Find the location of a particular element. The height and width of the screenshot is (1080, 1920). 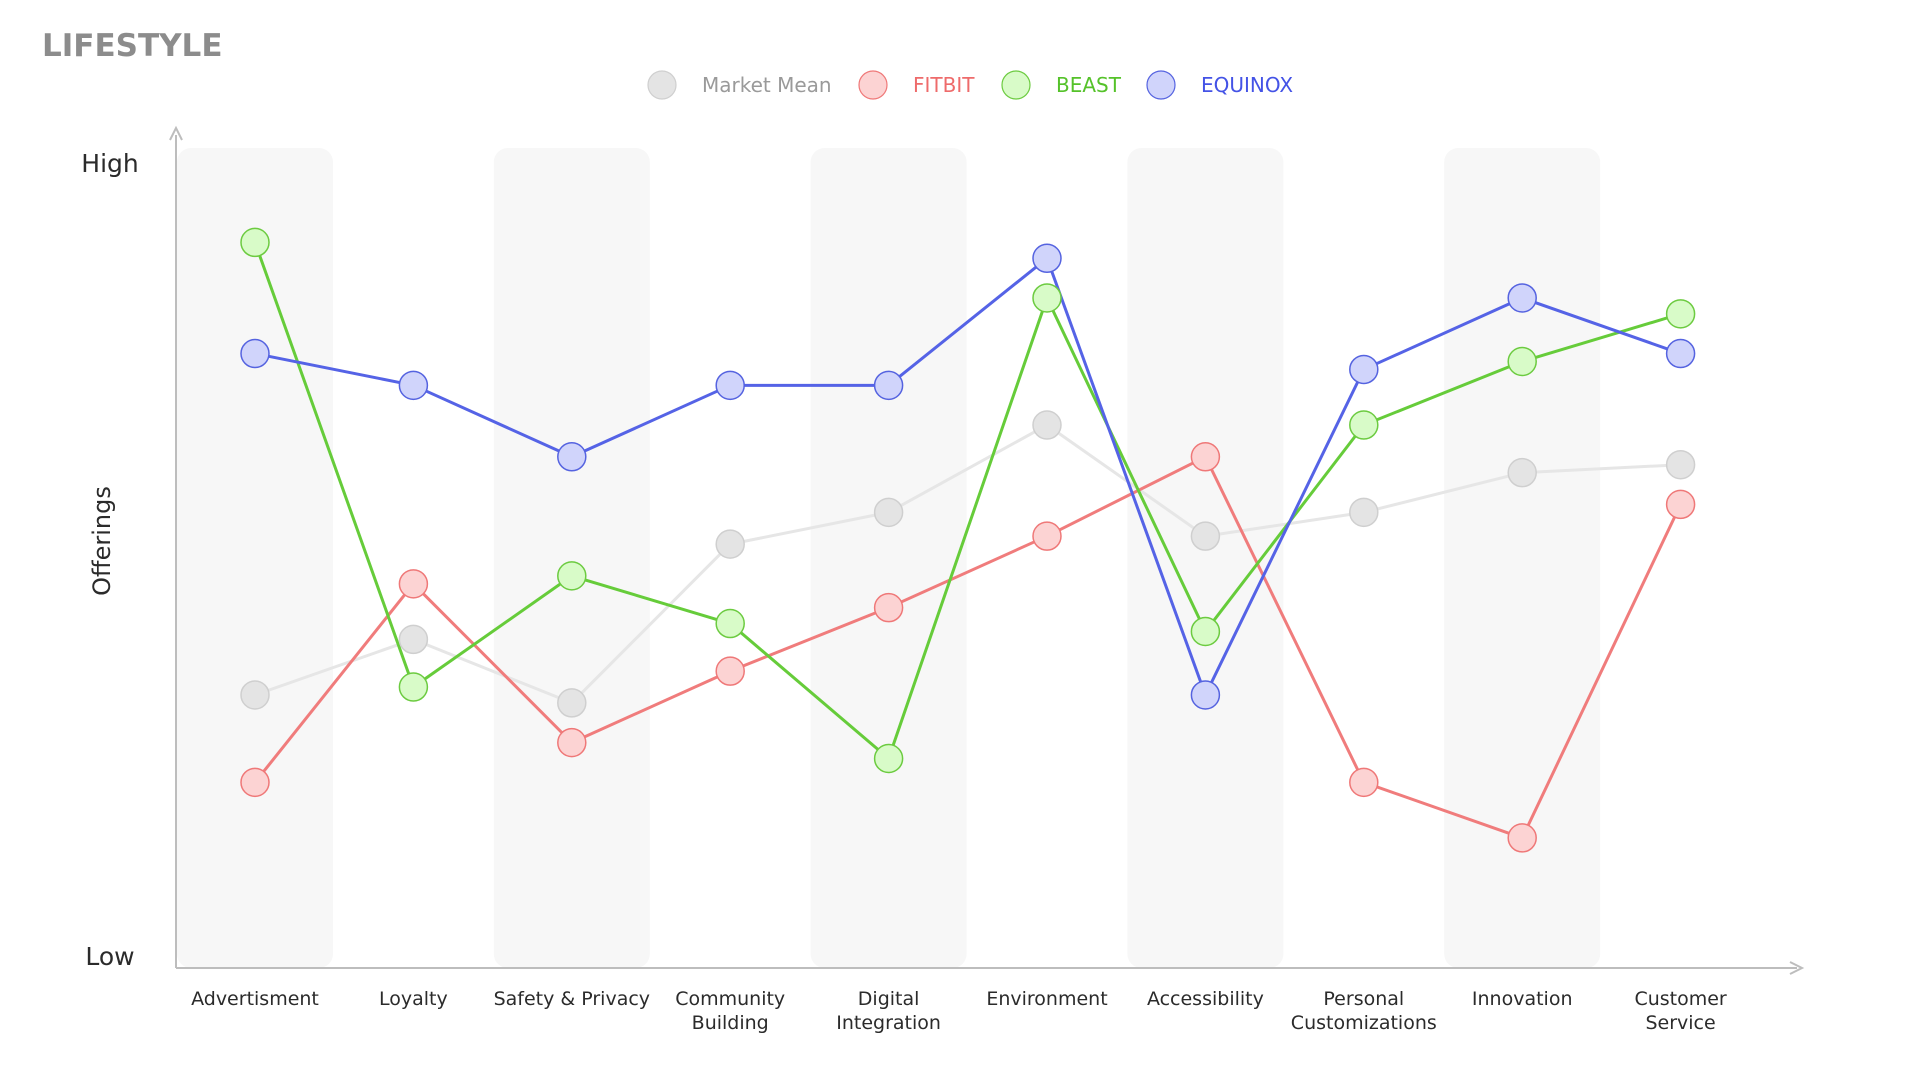

x-tick-label: Personal is located at coordinates (1363, 999).